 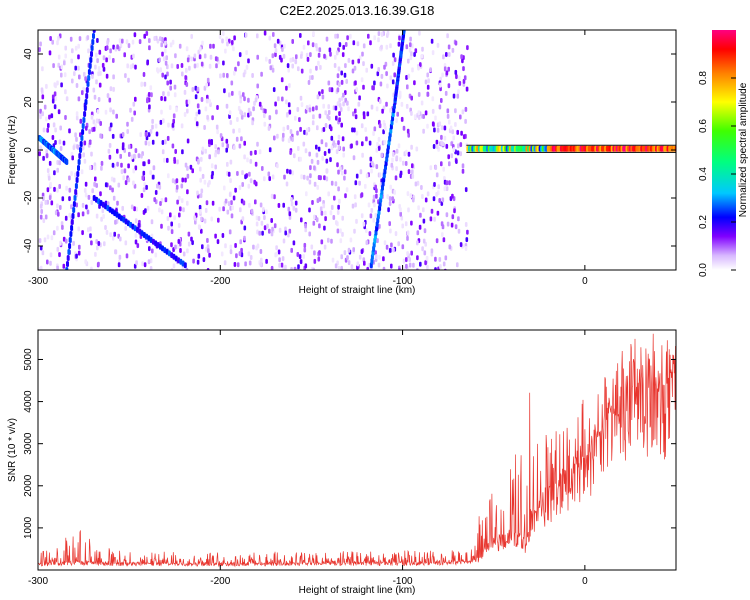 What do you see at coordinates (28, 485) in the screenshot?
I see `snr-ytick-label: 2000` at bounding box center [28, 485].